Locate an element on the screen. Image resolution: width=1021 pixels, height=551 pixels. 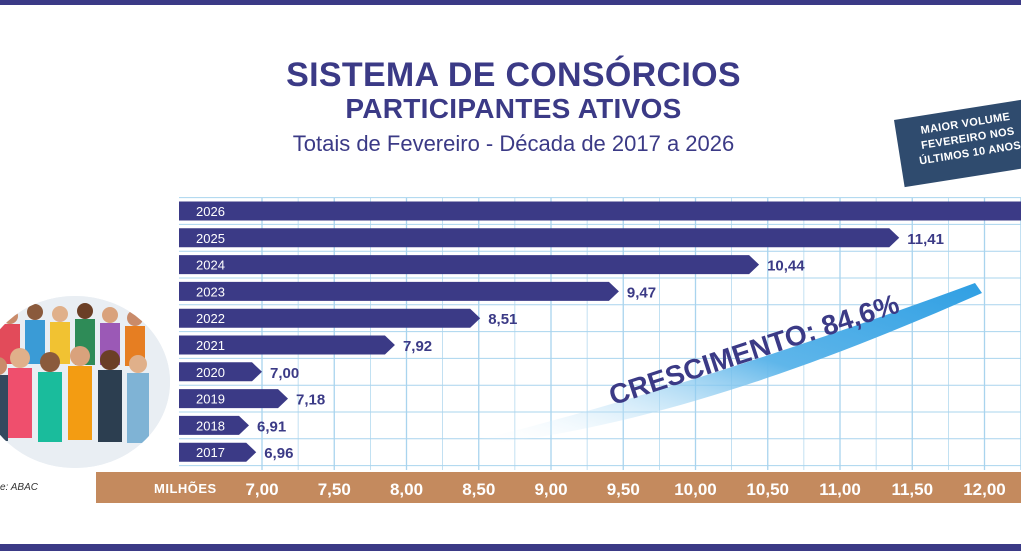
x-tick-label: 10,00 is located at coordinates (695, 489).